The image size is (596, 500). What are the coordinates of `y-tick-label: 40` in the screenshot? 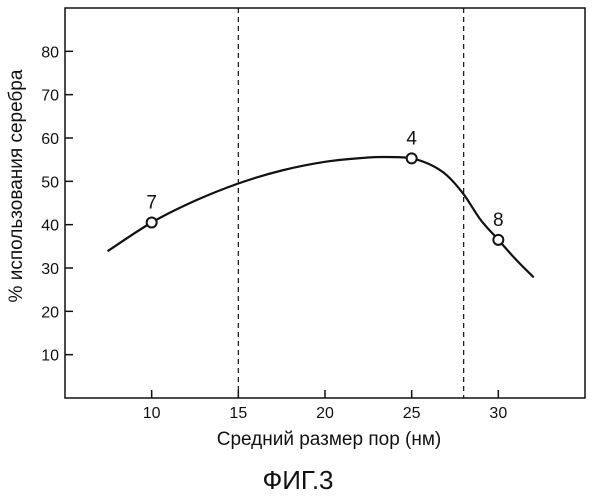 It's located at (50, 226).